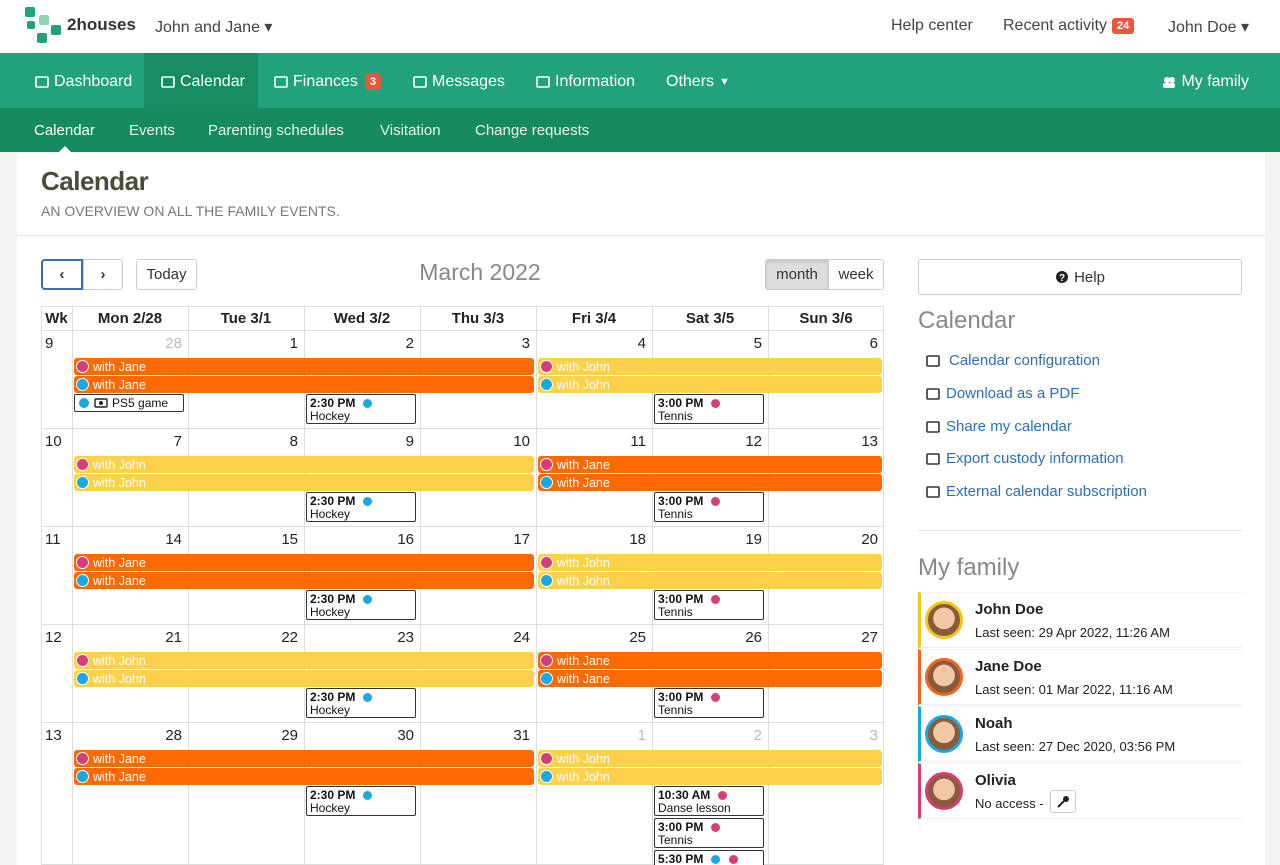 Image resolution: width=1280 pixels, height=865 pixels. Describe the element at coordinates (585, 82) in the screenshot. I see `nav-item: Information` at that location.